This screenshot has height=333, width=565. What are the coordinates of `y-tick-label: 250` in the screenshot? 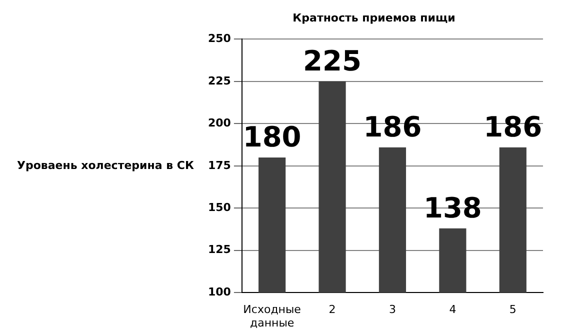 It's located at (220, 39).